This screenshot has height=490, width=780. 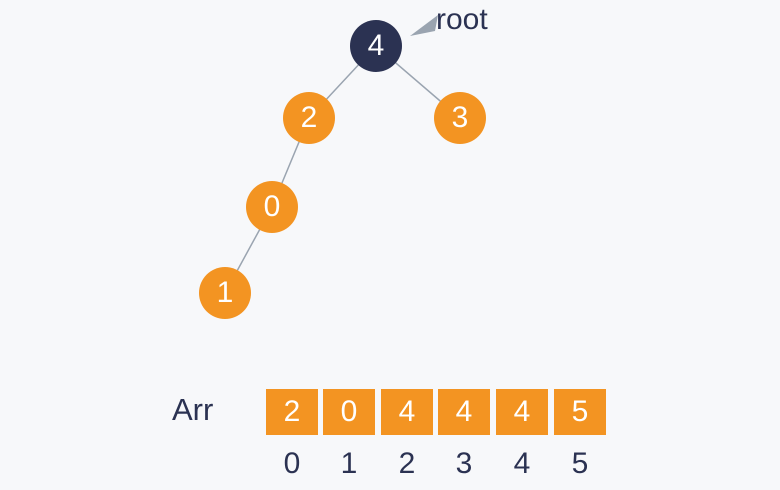 What do you see at coordinates (462, 19) in the screenshot?
I see `root-pointer-label: root` at bounding box center [462, 19].